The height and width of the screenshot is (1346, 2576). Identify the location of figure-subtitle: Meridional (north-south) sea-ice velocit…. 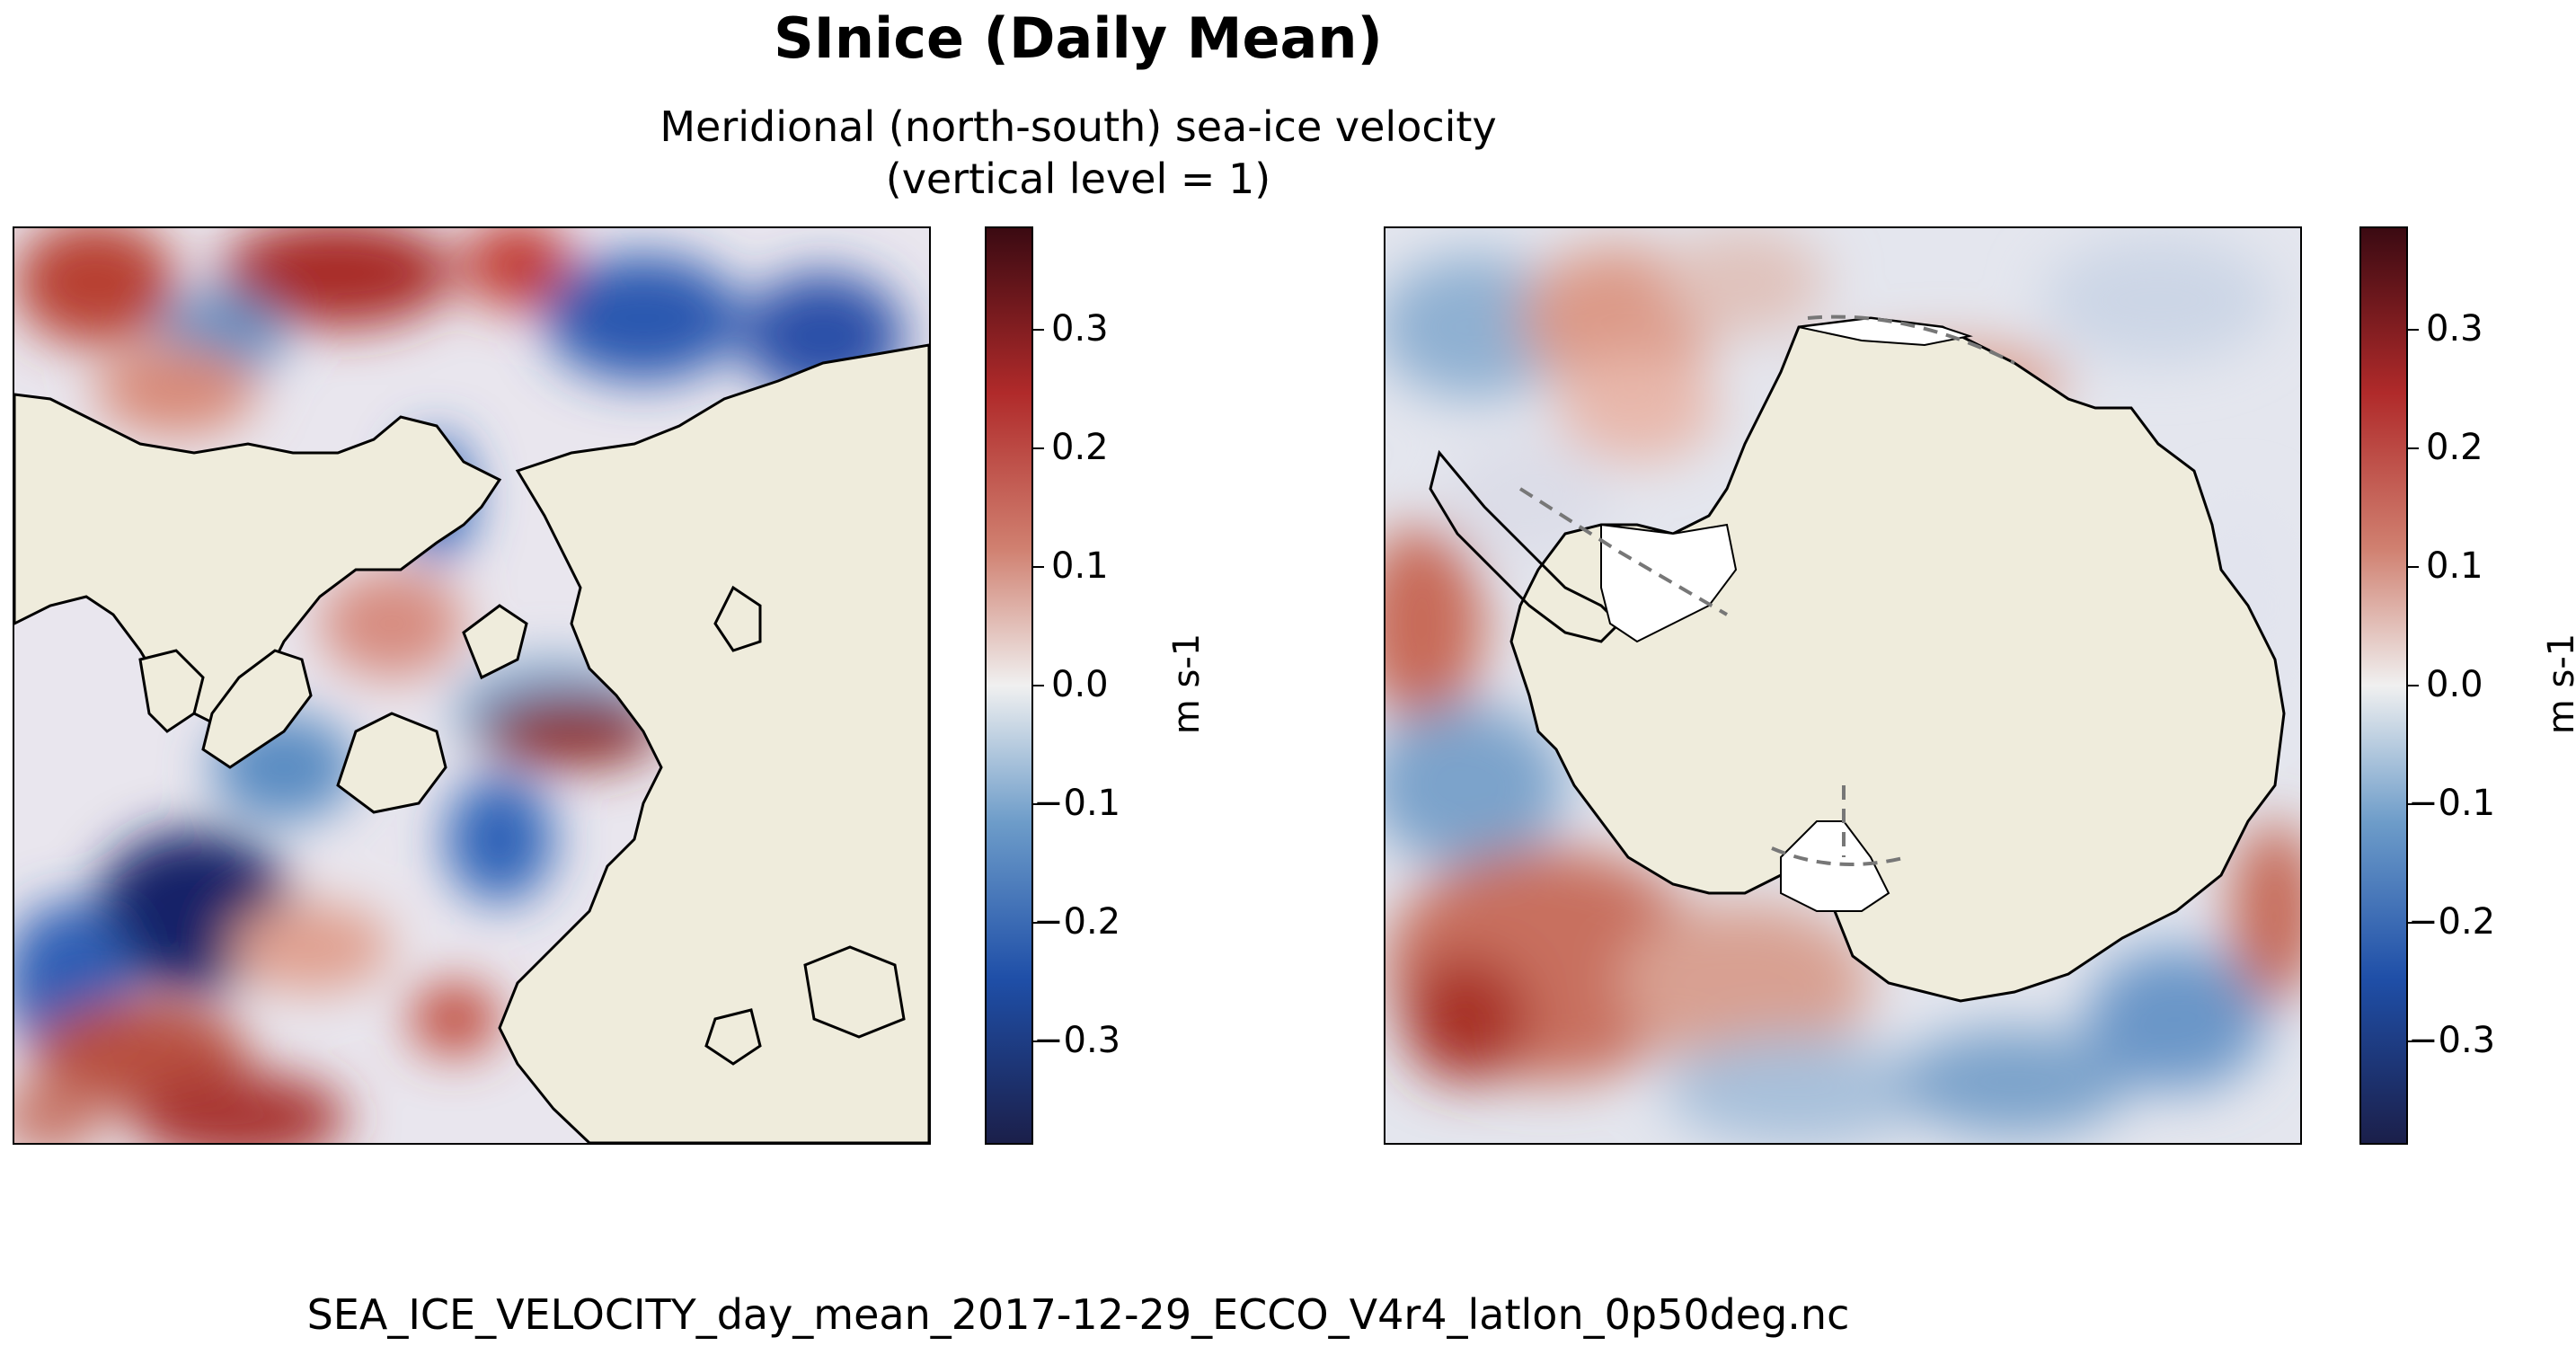
(1078, 153).